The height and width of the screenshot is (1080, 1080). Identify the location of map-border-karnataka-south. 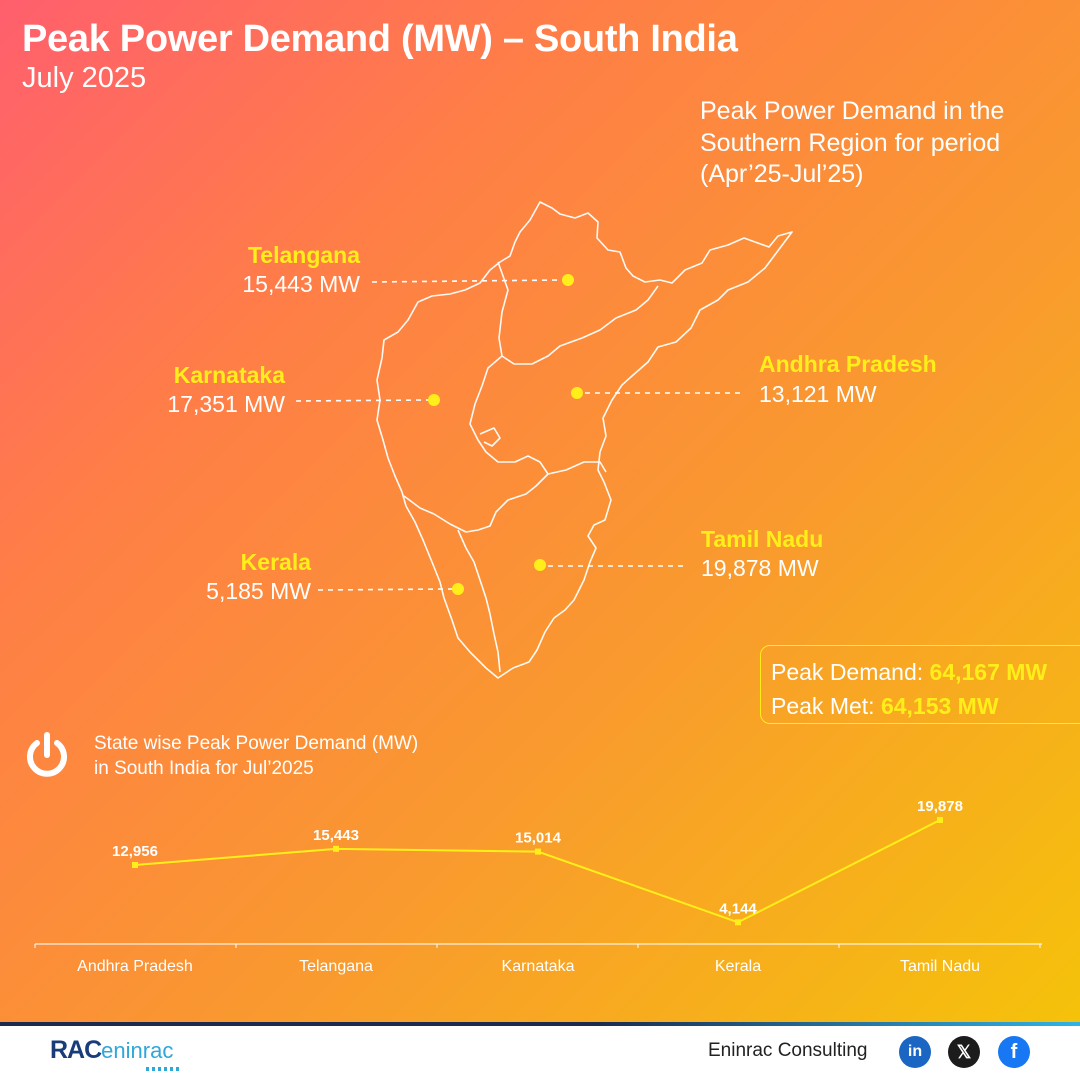
(441, 514).